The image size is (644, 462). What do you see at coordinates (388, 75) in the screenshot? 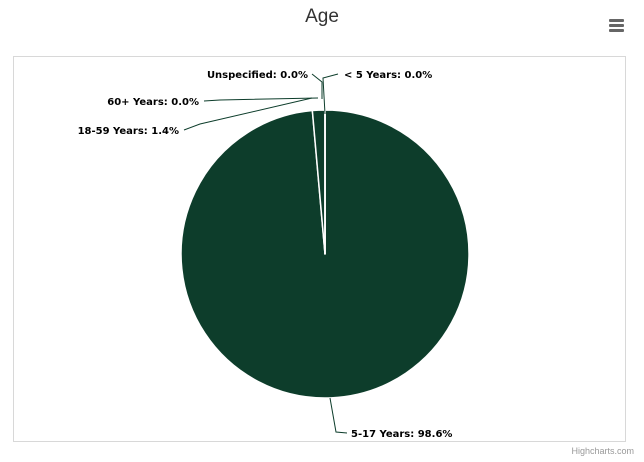
I see `data-label: < 5 Years: 0.0%` at bounding box center [388, 75].